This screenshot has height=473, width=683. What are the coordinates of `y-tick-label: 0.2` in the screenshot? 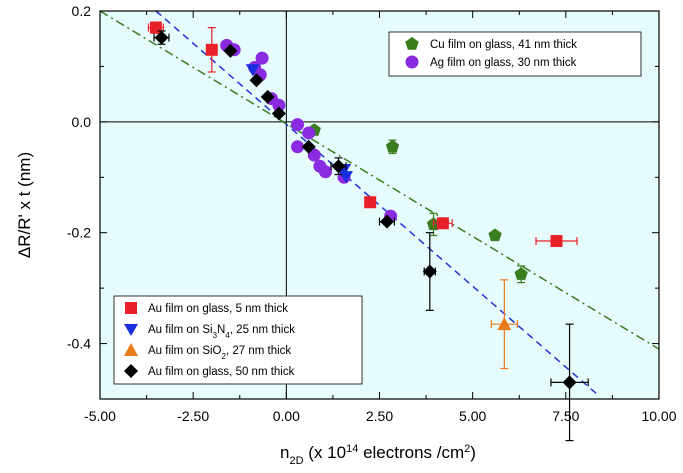 It's located at (82, 11).